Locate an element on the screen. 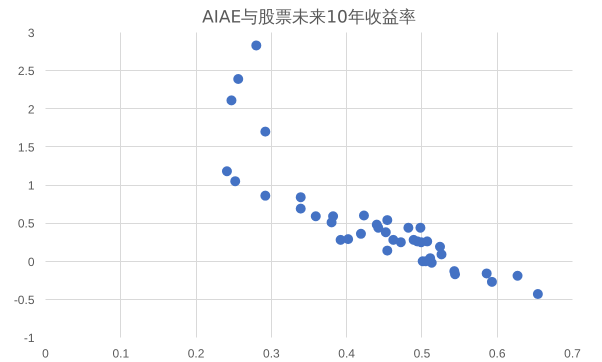 The image size is (602, 362). x-tick-label: 0.7 is located at coordinates (573, 353).